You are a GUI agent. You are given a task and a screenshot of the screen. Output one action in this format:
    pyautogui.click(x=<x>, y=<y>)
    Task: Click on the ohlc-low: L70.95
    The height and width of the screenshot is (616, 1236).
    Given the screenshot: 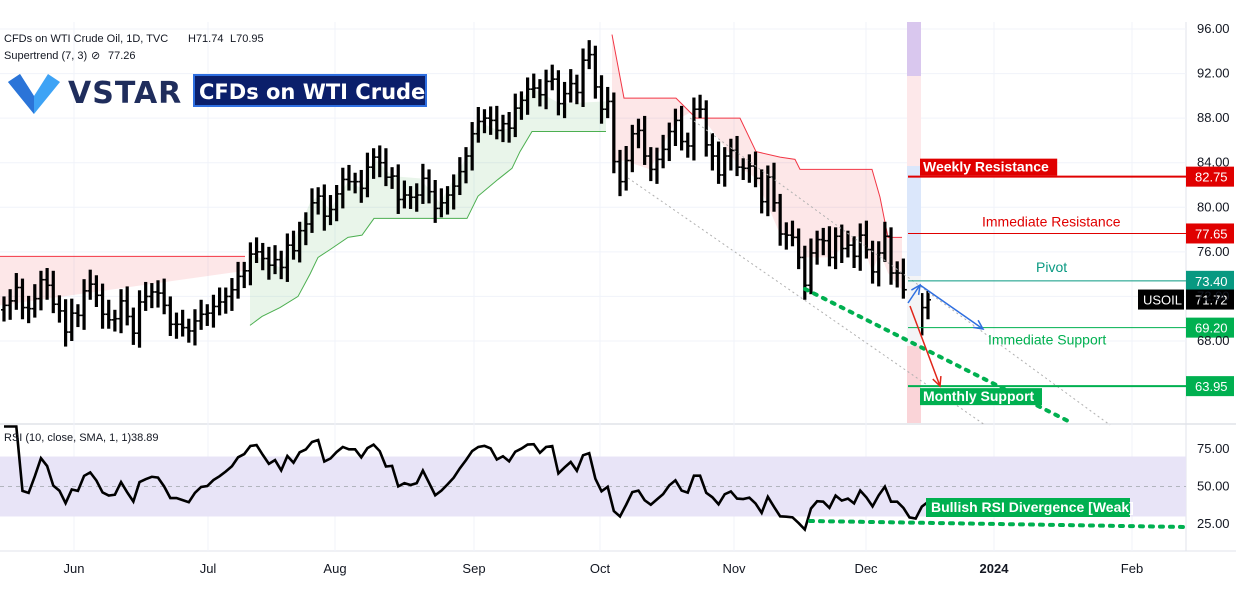 What is the action you would take?
    pyautogui.click(x=247, y=39)
    